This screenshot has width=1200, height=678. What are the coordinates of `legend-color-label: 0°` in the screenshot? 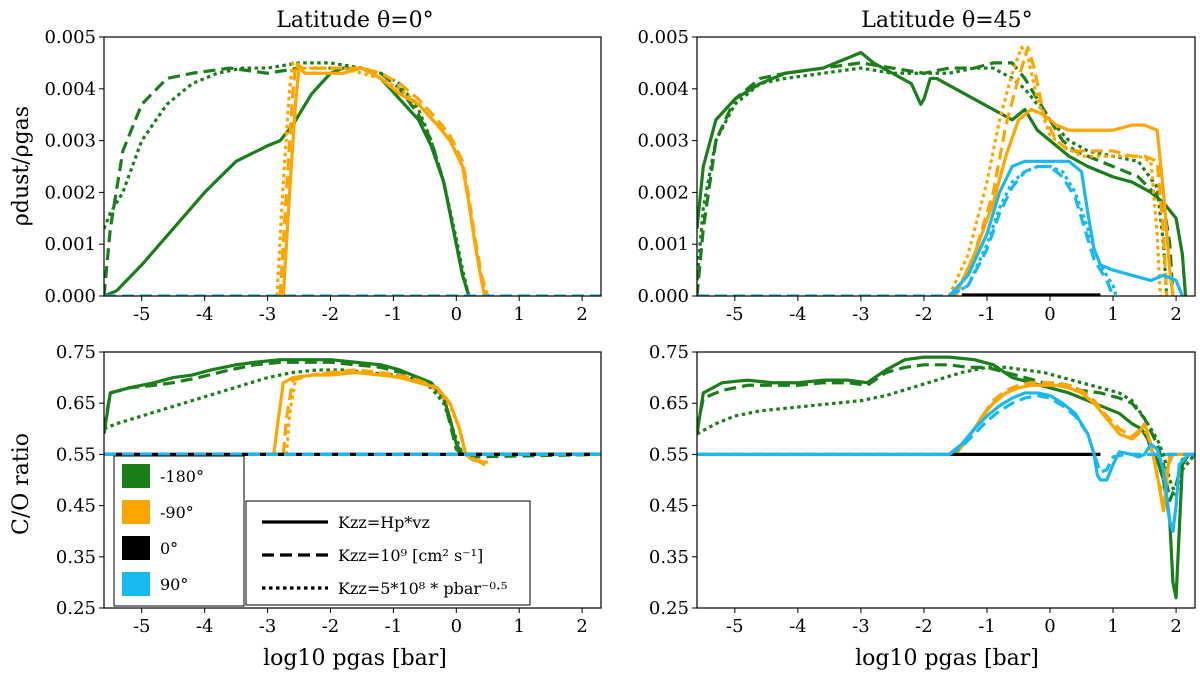 It's located at (169, 548).